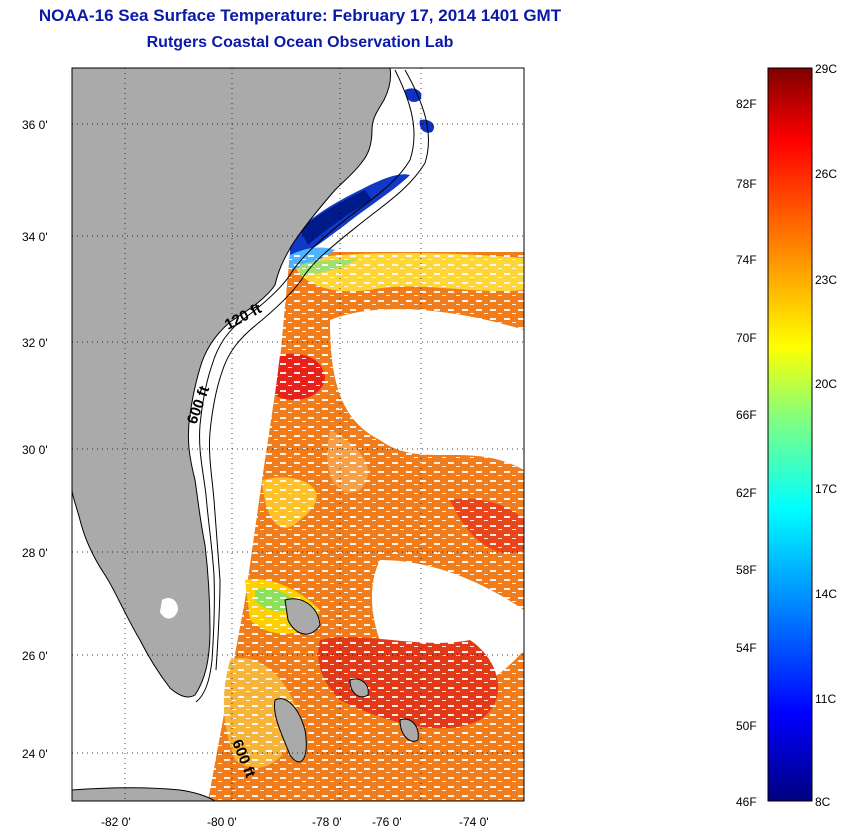 This screenshot has width=841, height=832. I want to click on colorbar-fahrenheit-labels: 82F 78F 74F 70F 66F 62F 58F 54F 50F 46F, so click(746, 453).